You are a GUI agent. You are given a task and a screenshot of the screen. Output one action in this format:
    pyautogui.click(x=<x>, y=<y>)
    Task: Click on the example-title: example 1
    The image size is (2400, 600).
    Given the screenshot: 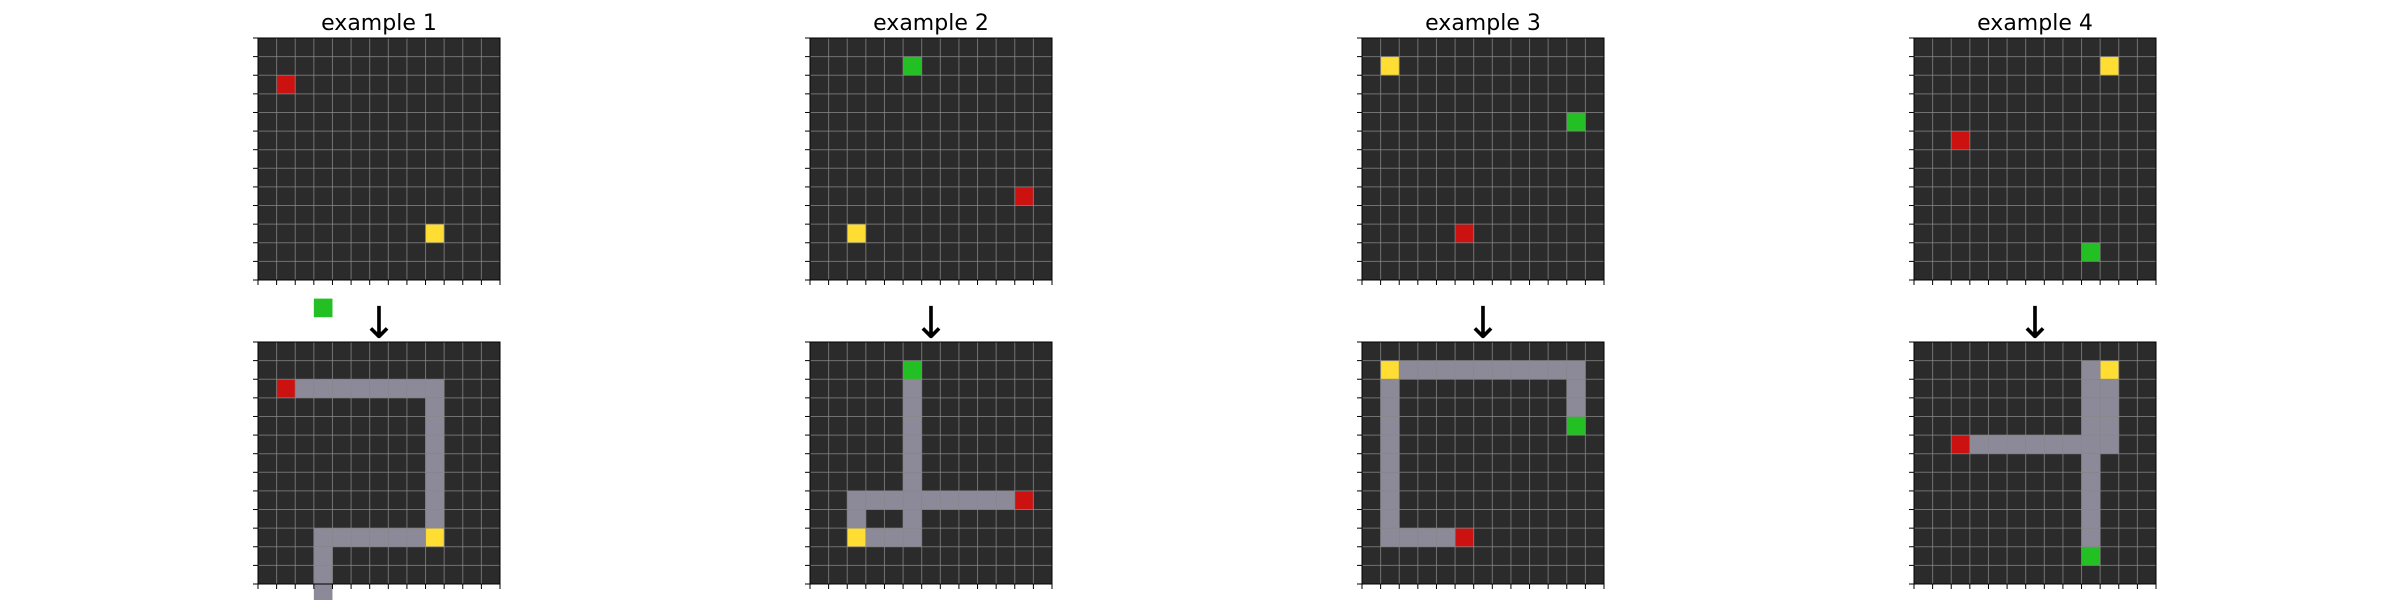 What is the action you would take?
    pyautogui.click(x=379, y=23)
    